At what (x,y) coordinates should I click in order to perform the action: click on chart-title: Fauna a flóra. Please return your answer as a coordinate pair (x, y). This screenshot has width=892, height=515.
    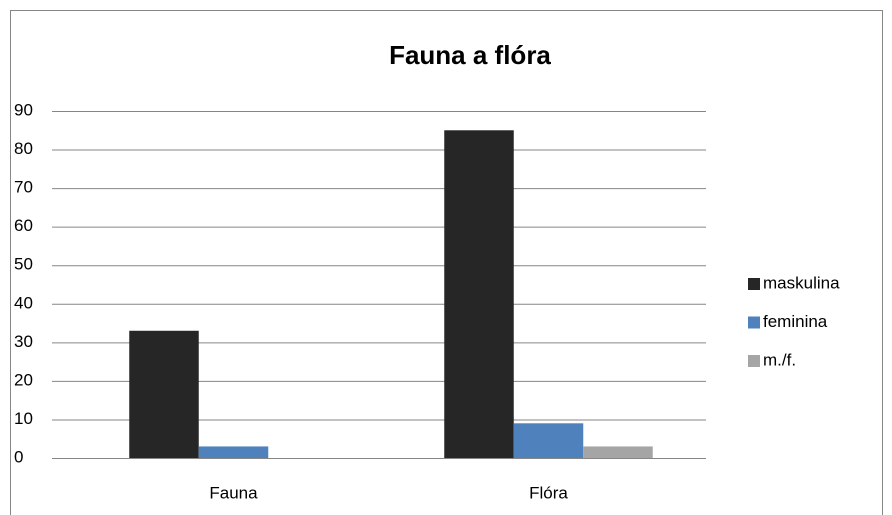
    Looking at the image, I should click on (470, 55).